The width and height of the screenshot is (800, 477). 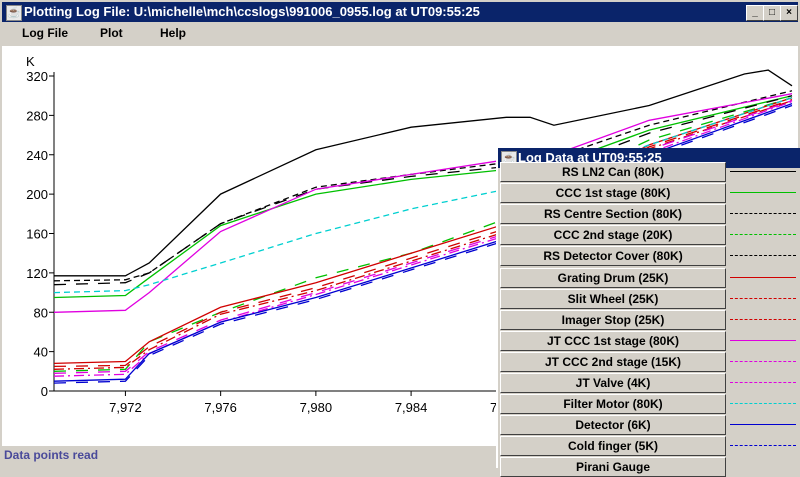 I want to click on y-tick-label: 200, so click(x=37, y=194).